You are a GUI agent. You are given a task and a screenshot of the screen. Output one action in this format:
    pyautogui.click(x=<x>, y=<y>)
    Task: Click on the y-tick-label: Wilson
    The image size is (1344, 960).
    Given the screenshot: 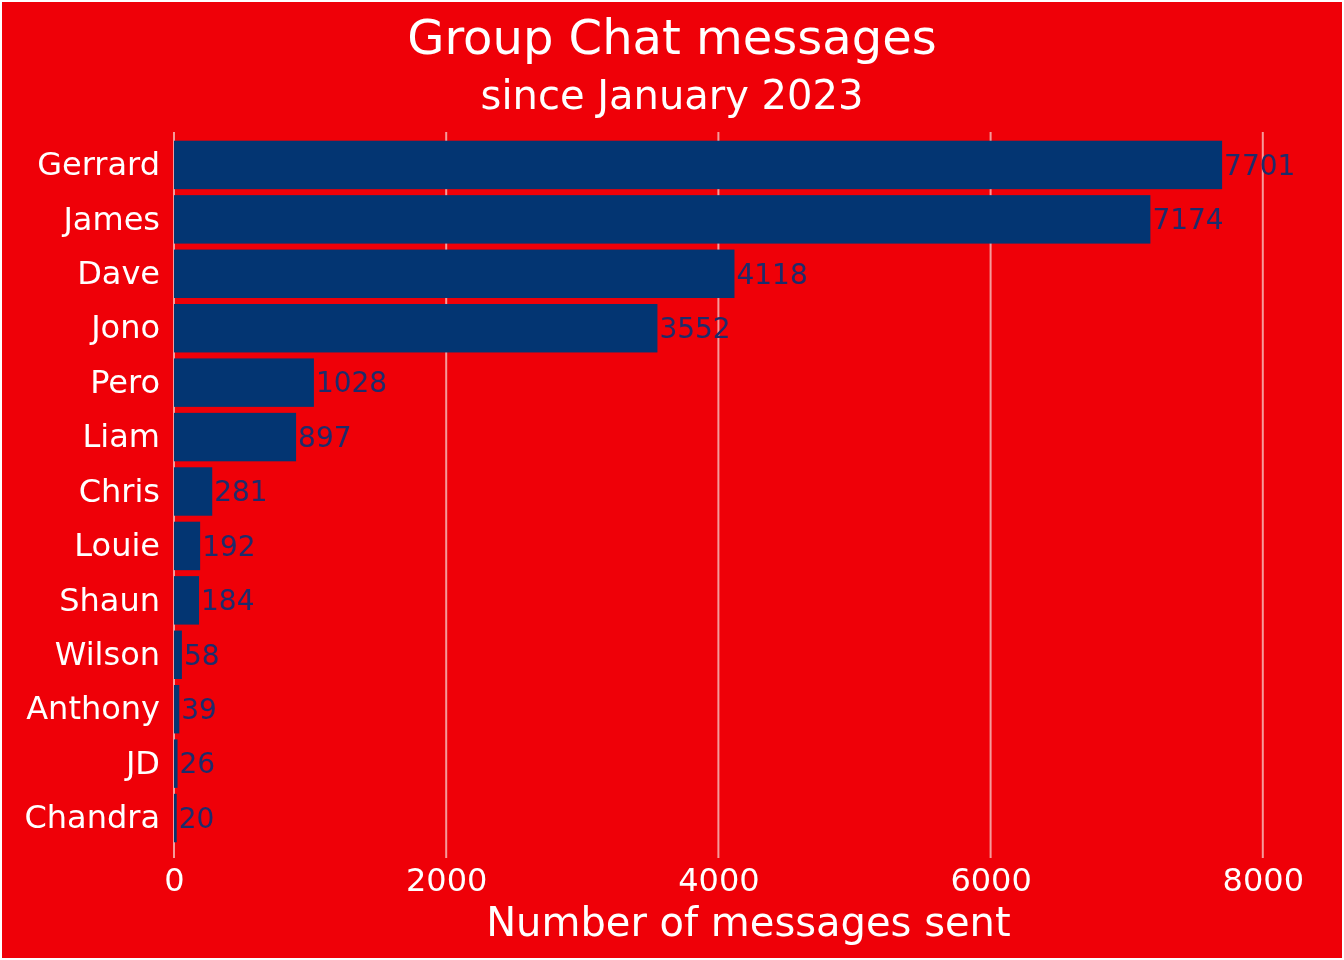 What is the action you would take?
    pyautogui.click(x=107, y=654)
    